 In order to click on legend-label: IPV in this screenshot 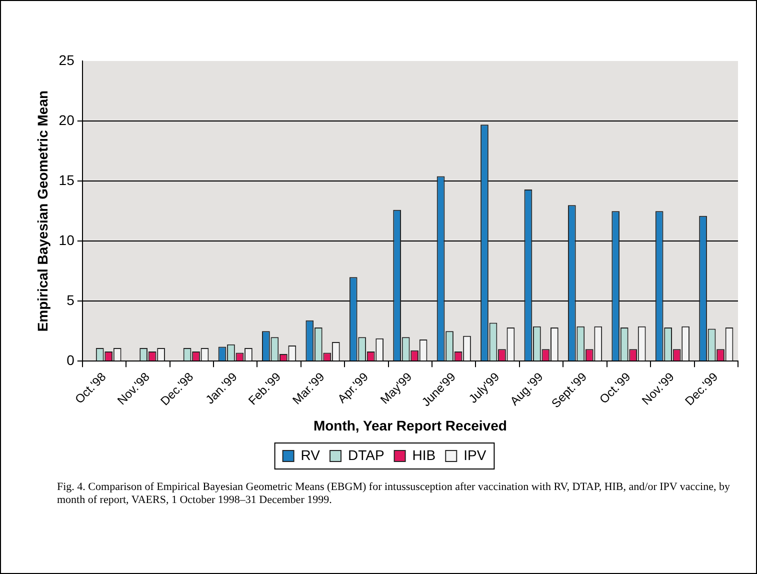, I will do `click(475, 454)`.